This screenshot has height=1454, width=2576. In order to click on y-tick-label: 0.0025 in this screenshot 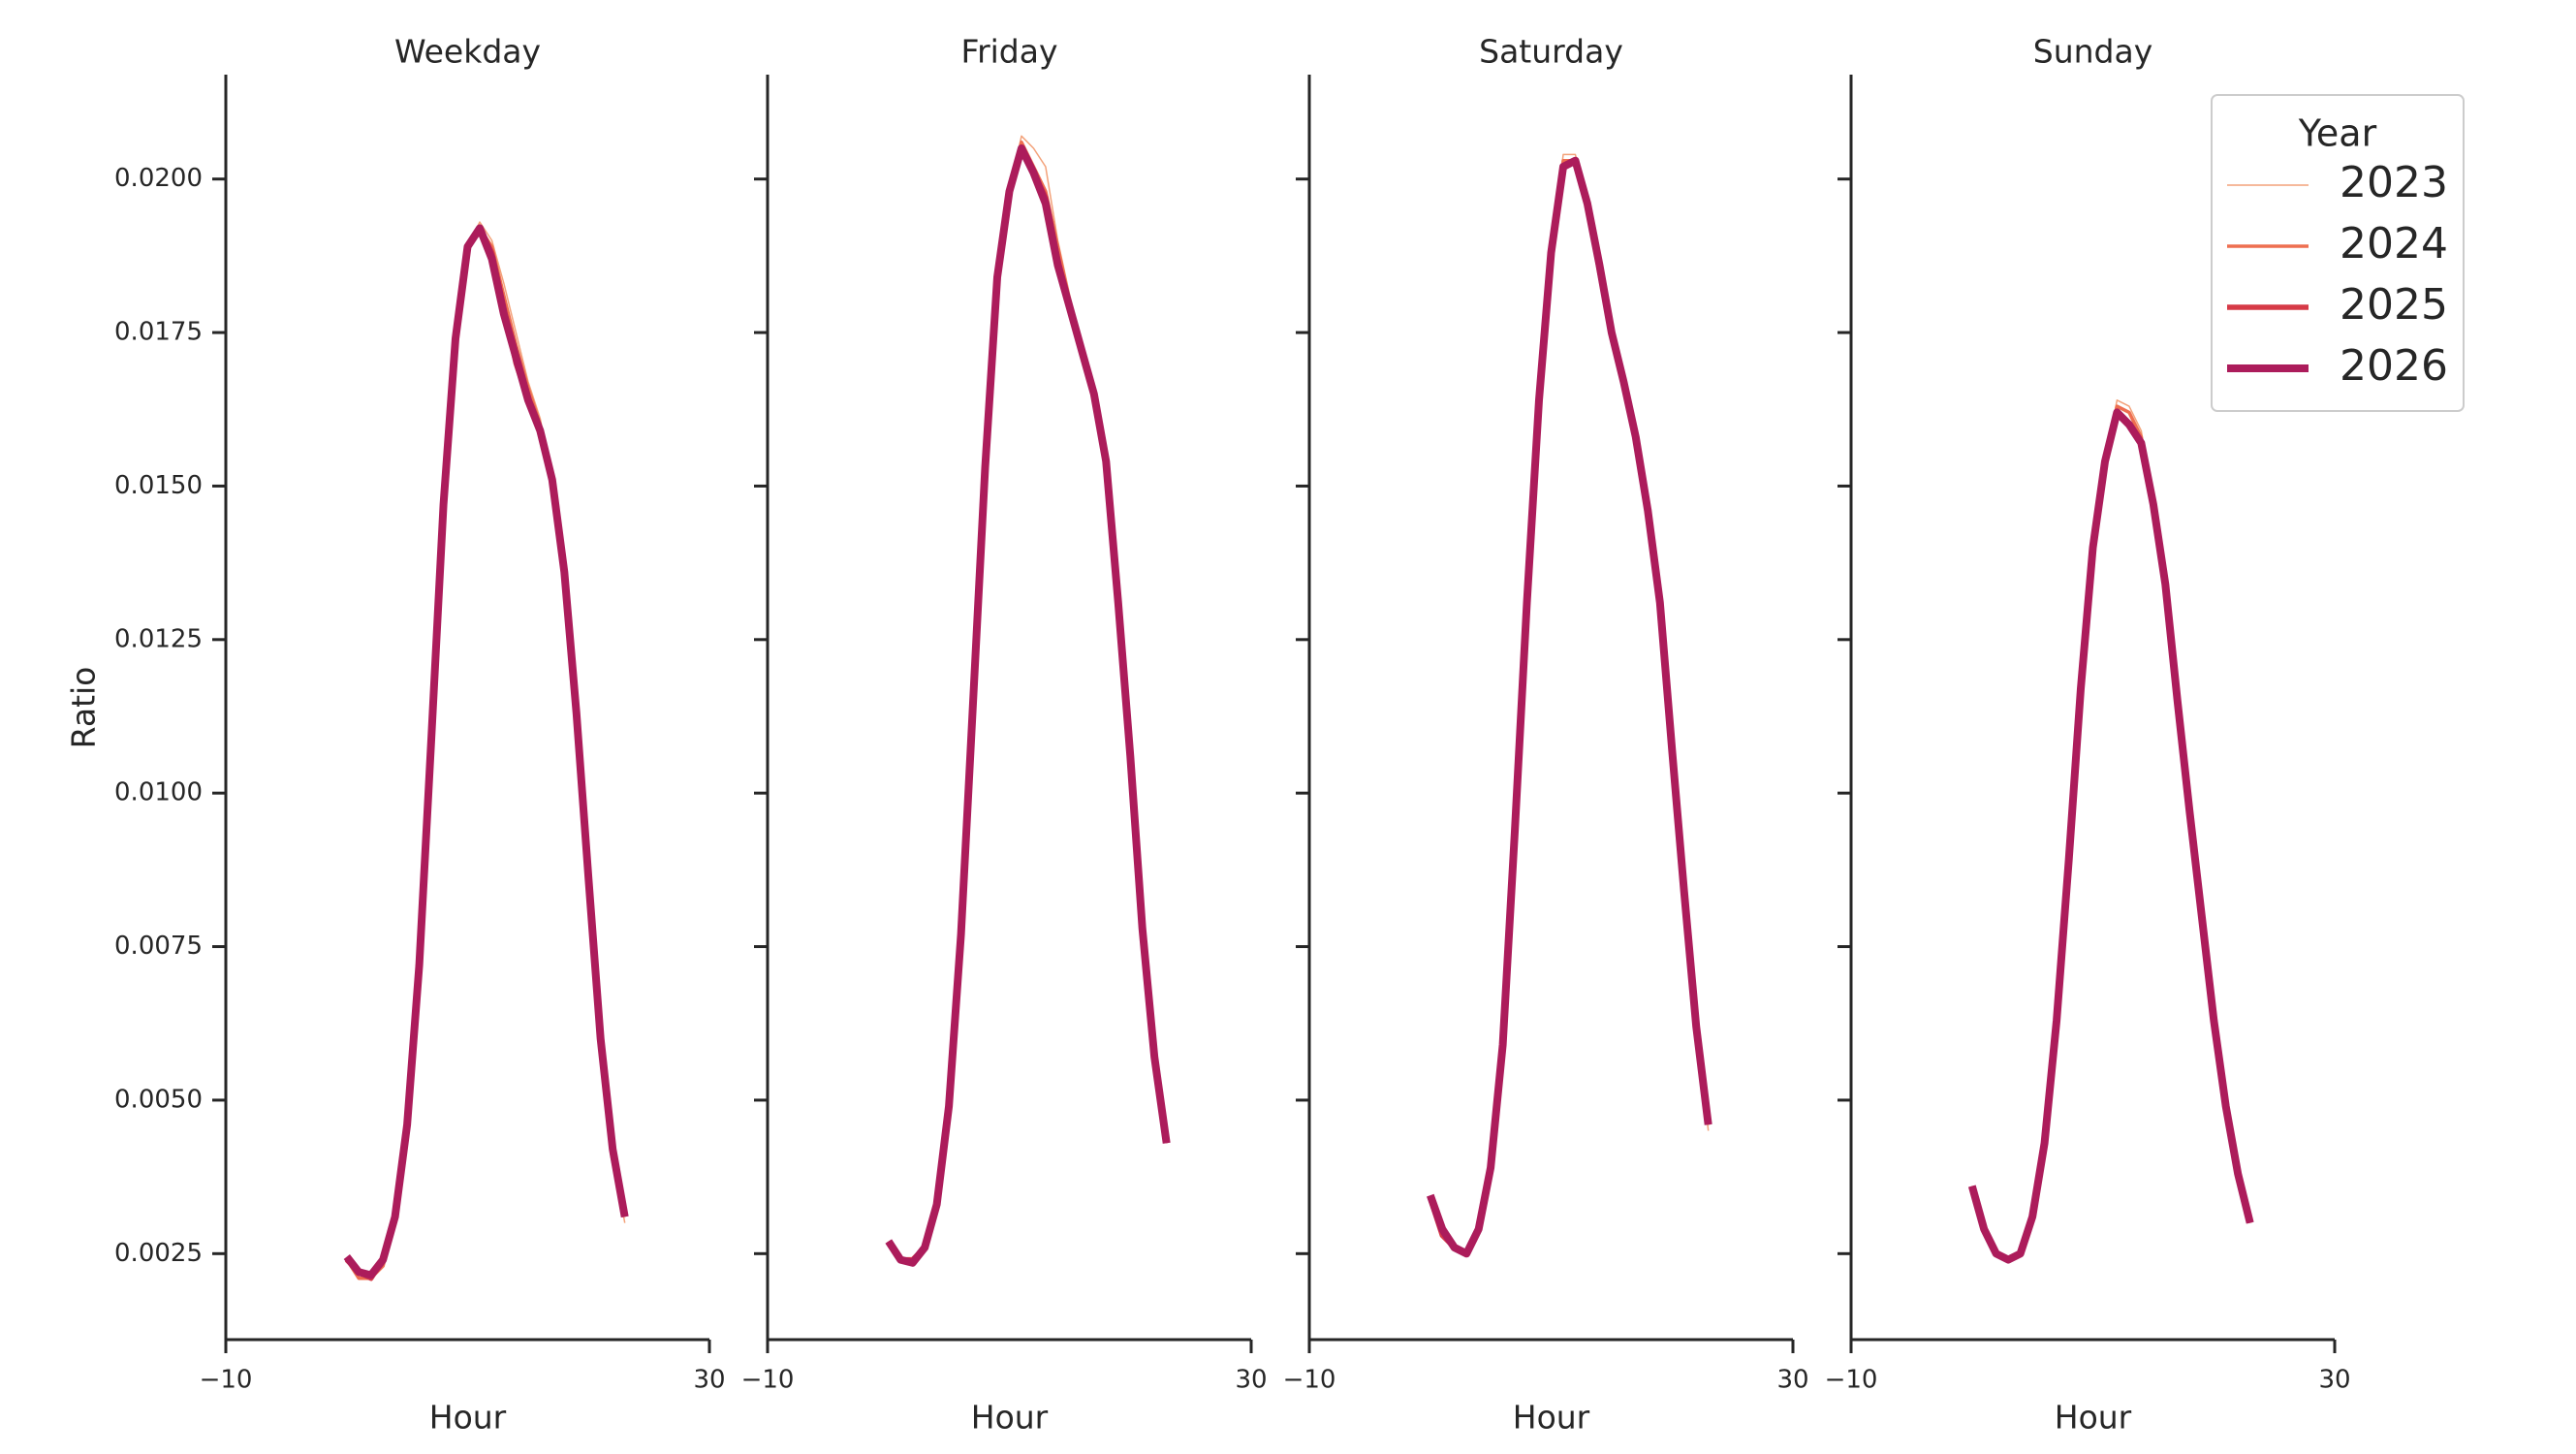, I will do `click(158, 1253)`.